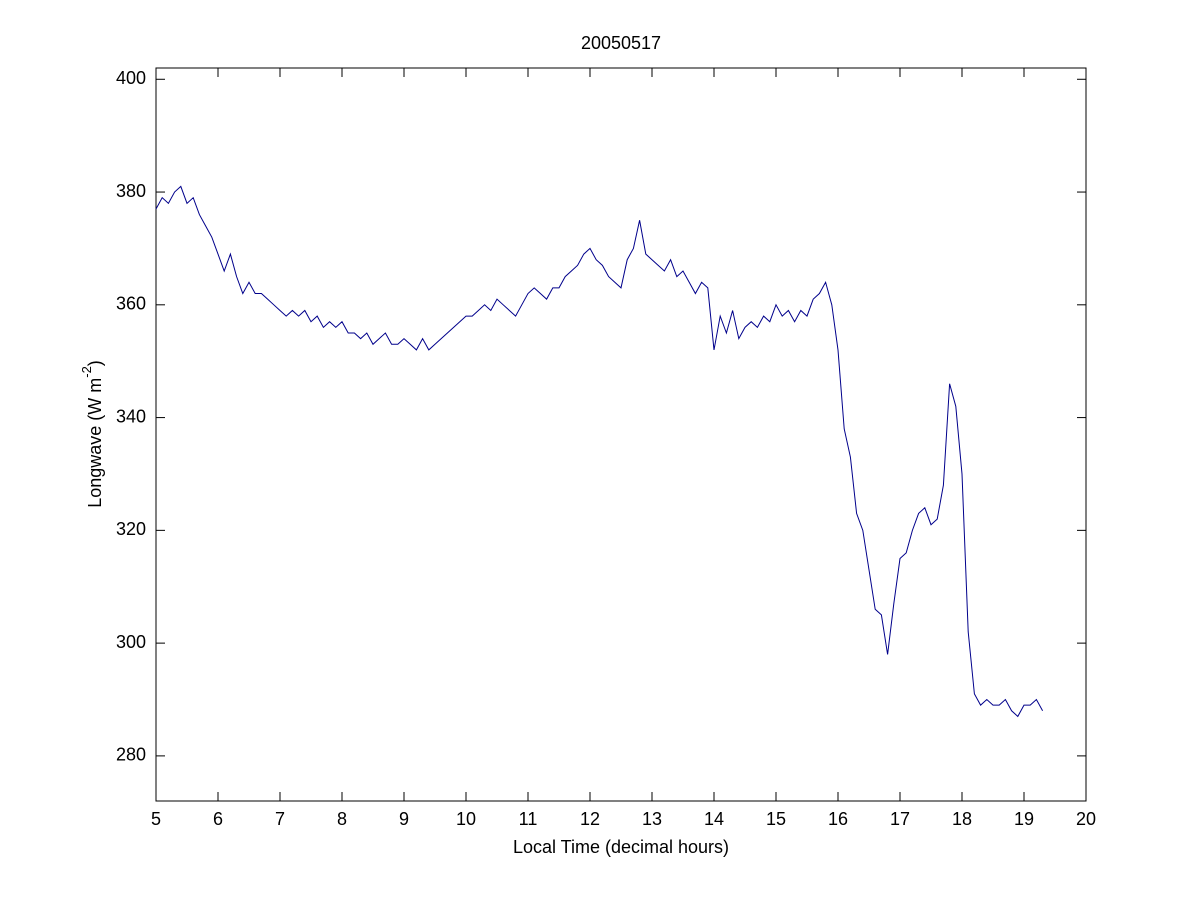 The height and width of the screenshot is (905, 1200). Describe the element at coordinates (621, 847) in the screenshot. I see `x-axis-label: Local Time (decimal hours)` at that location.